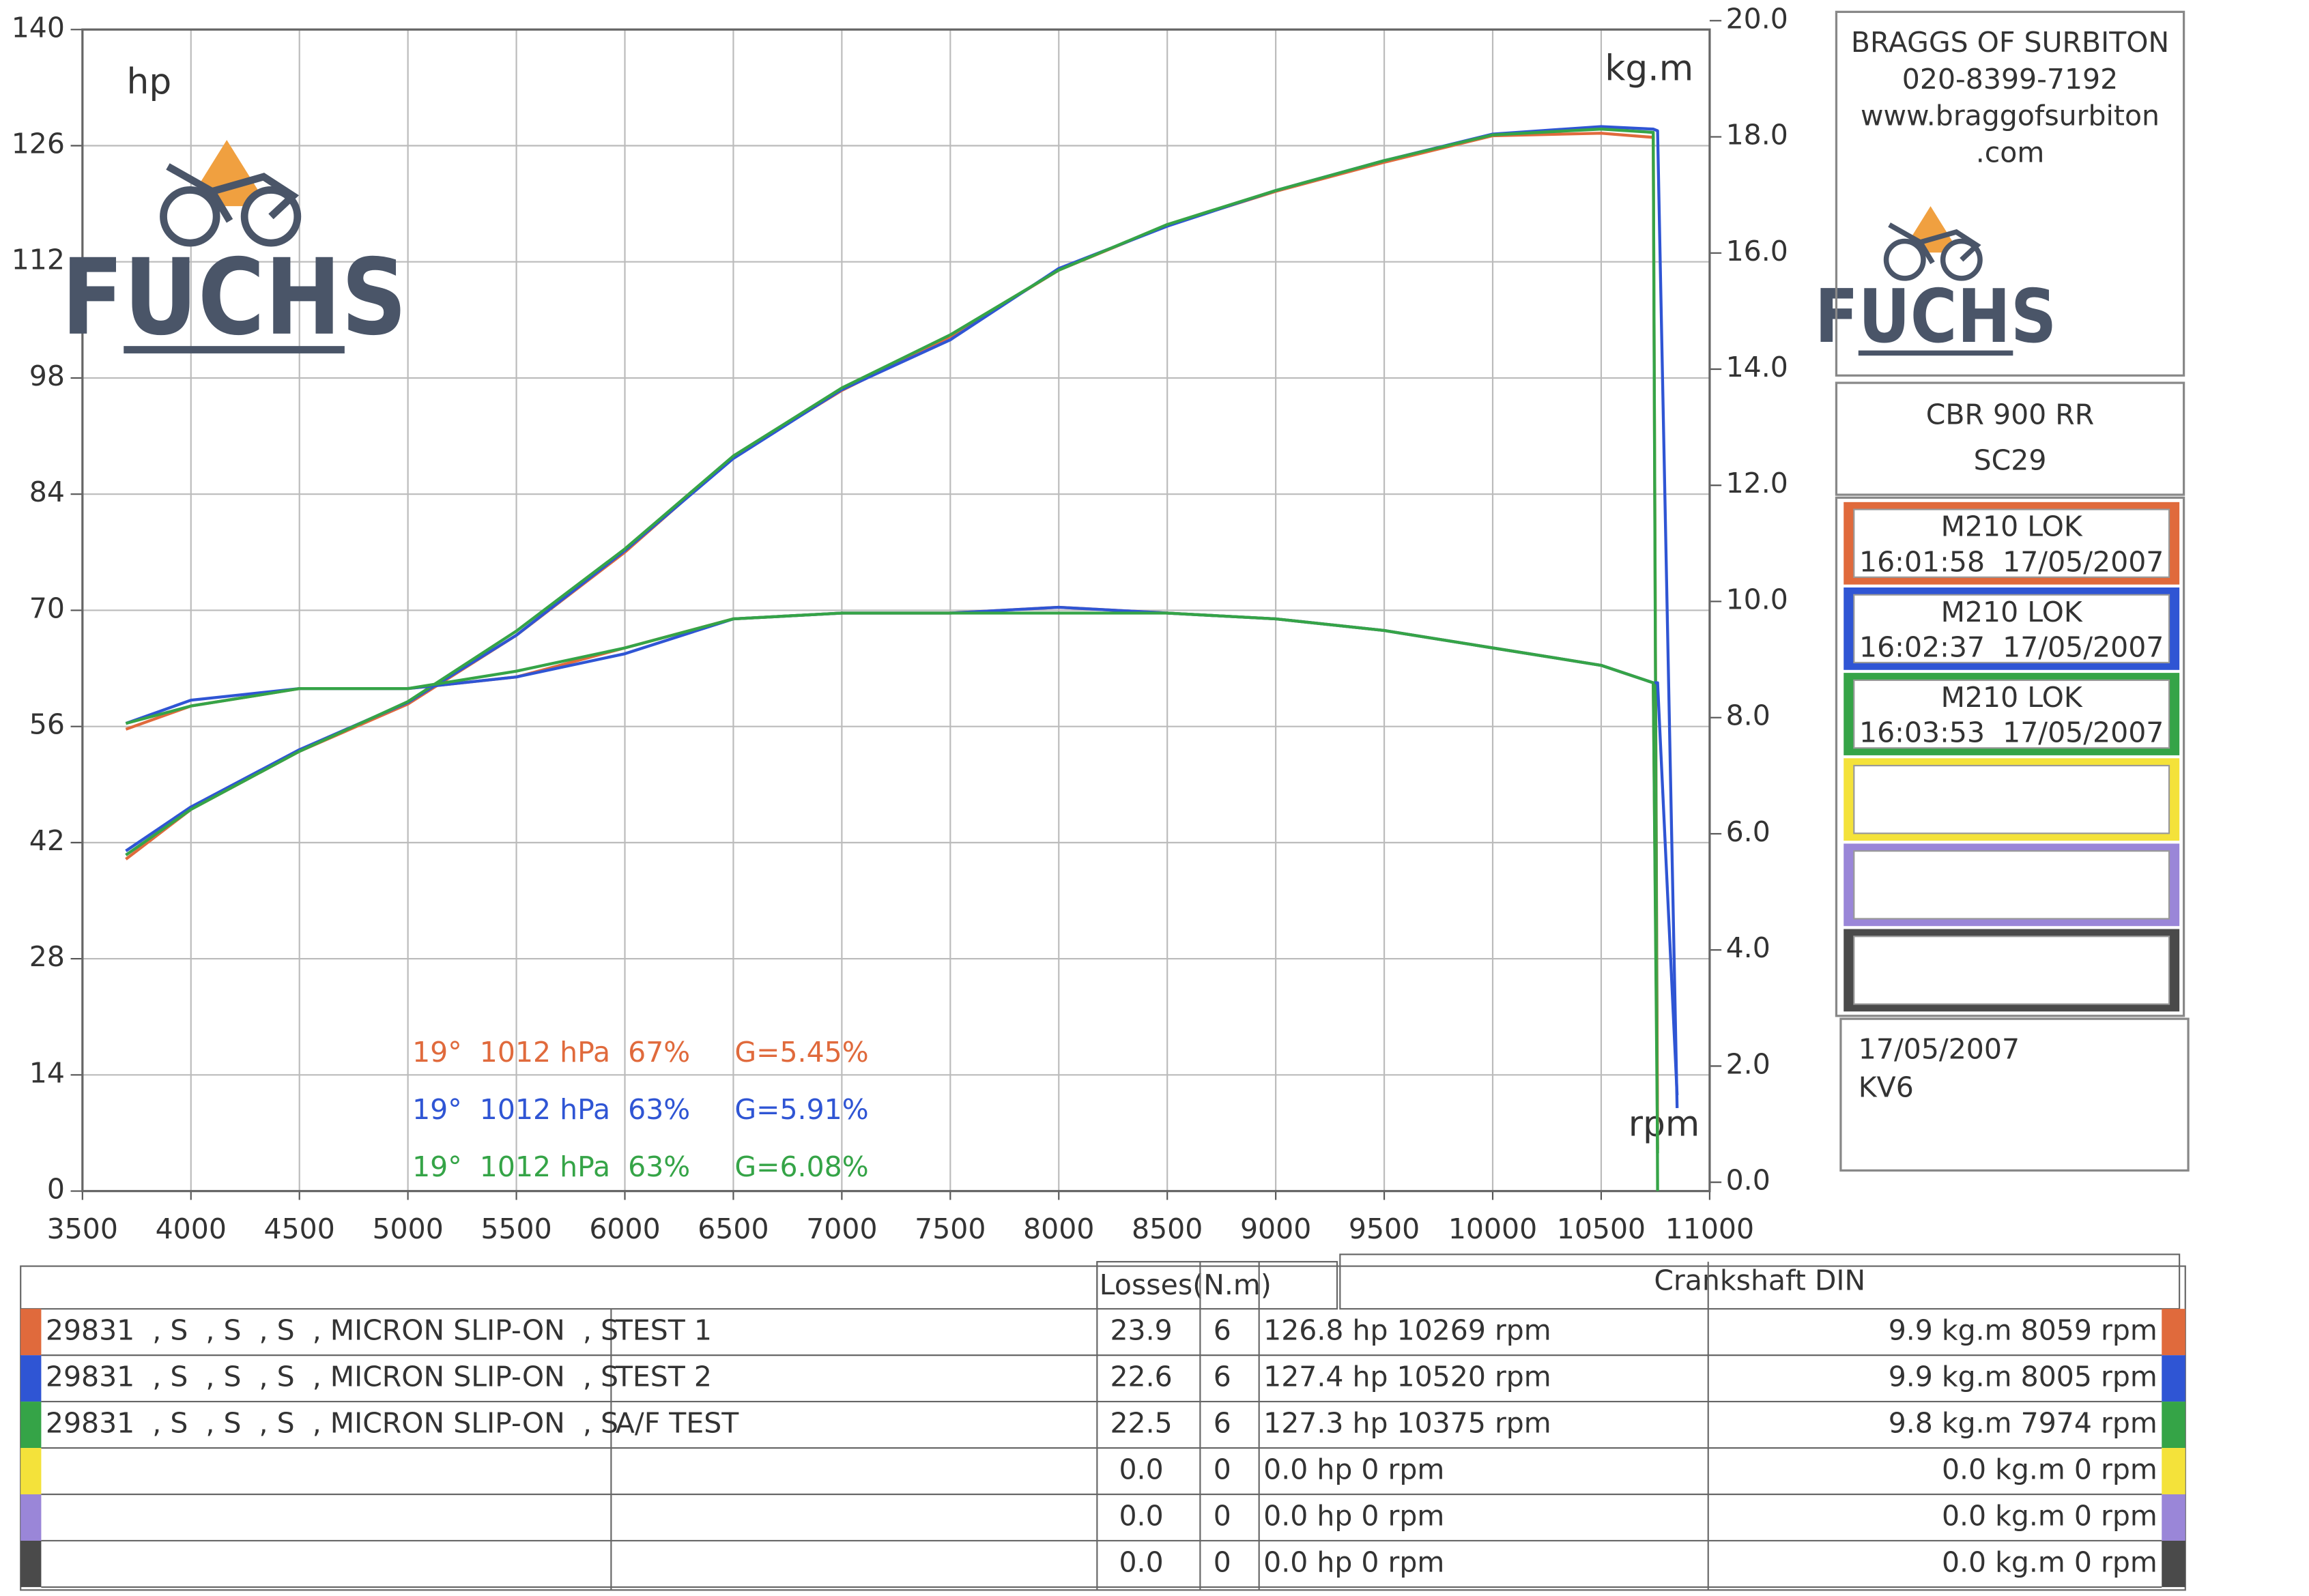  What do you see at coordinates (47, 724) in the screenshot?
I see `y-tick-label: 56` at bounding box center [47, 724].